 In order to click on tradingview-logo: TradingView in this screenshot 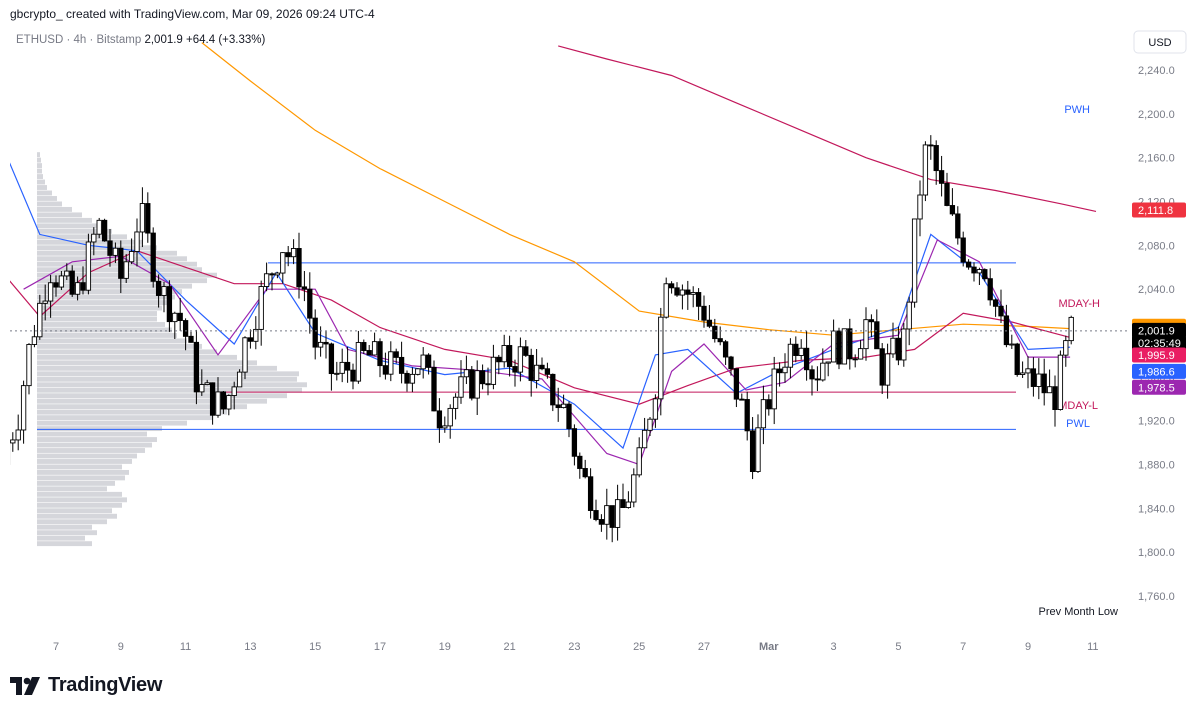, I will do `click(86, 685)`.